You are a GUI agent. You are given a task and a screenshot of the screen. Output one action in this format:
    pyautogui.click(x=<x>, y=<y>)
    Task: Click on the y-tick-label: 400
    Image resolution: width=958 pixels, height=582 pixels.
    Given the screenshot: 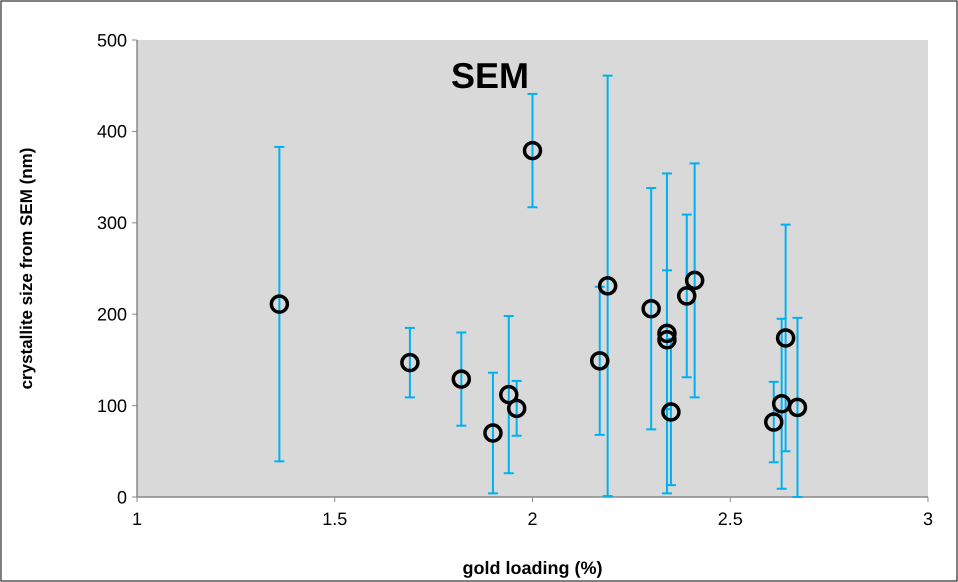 What is the action you would take?
    pyautogui.click(x=111, y=132)
    